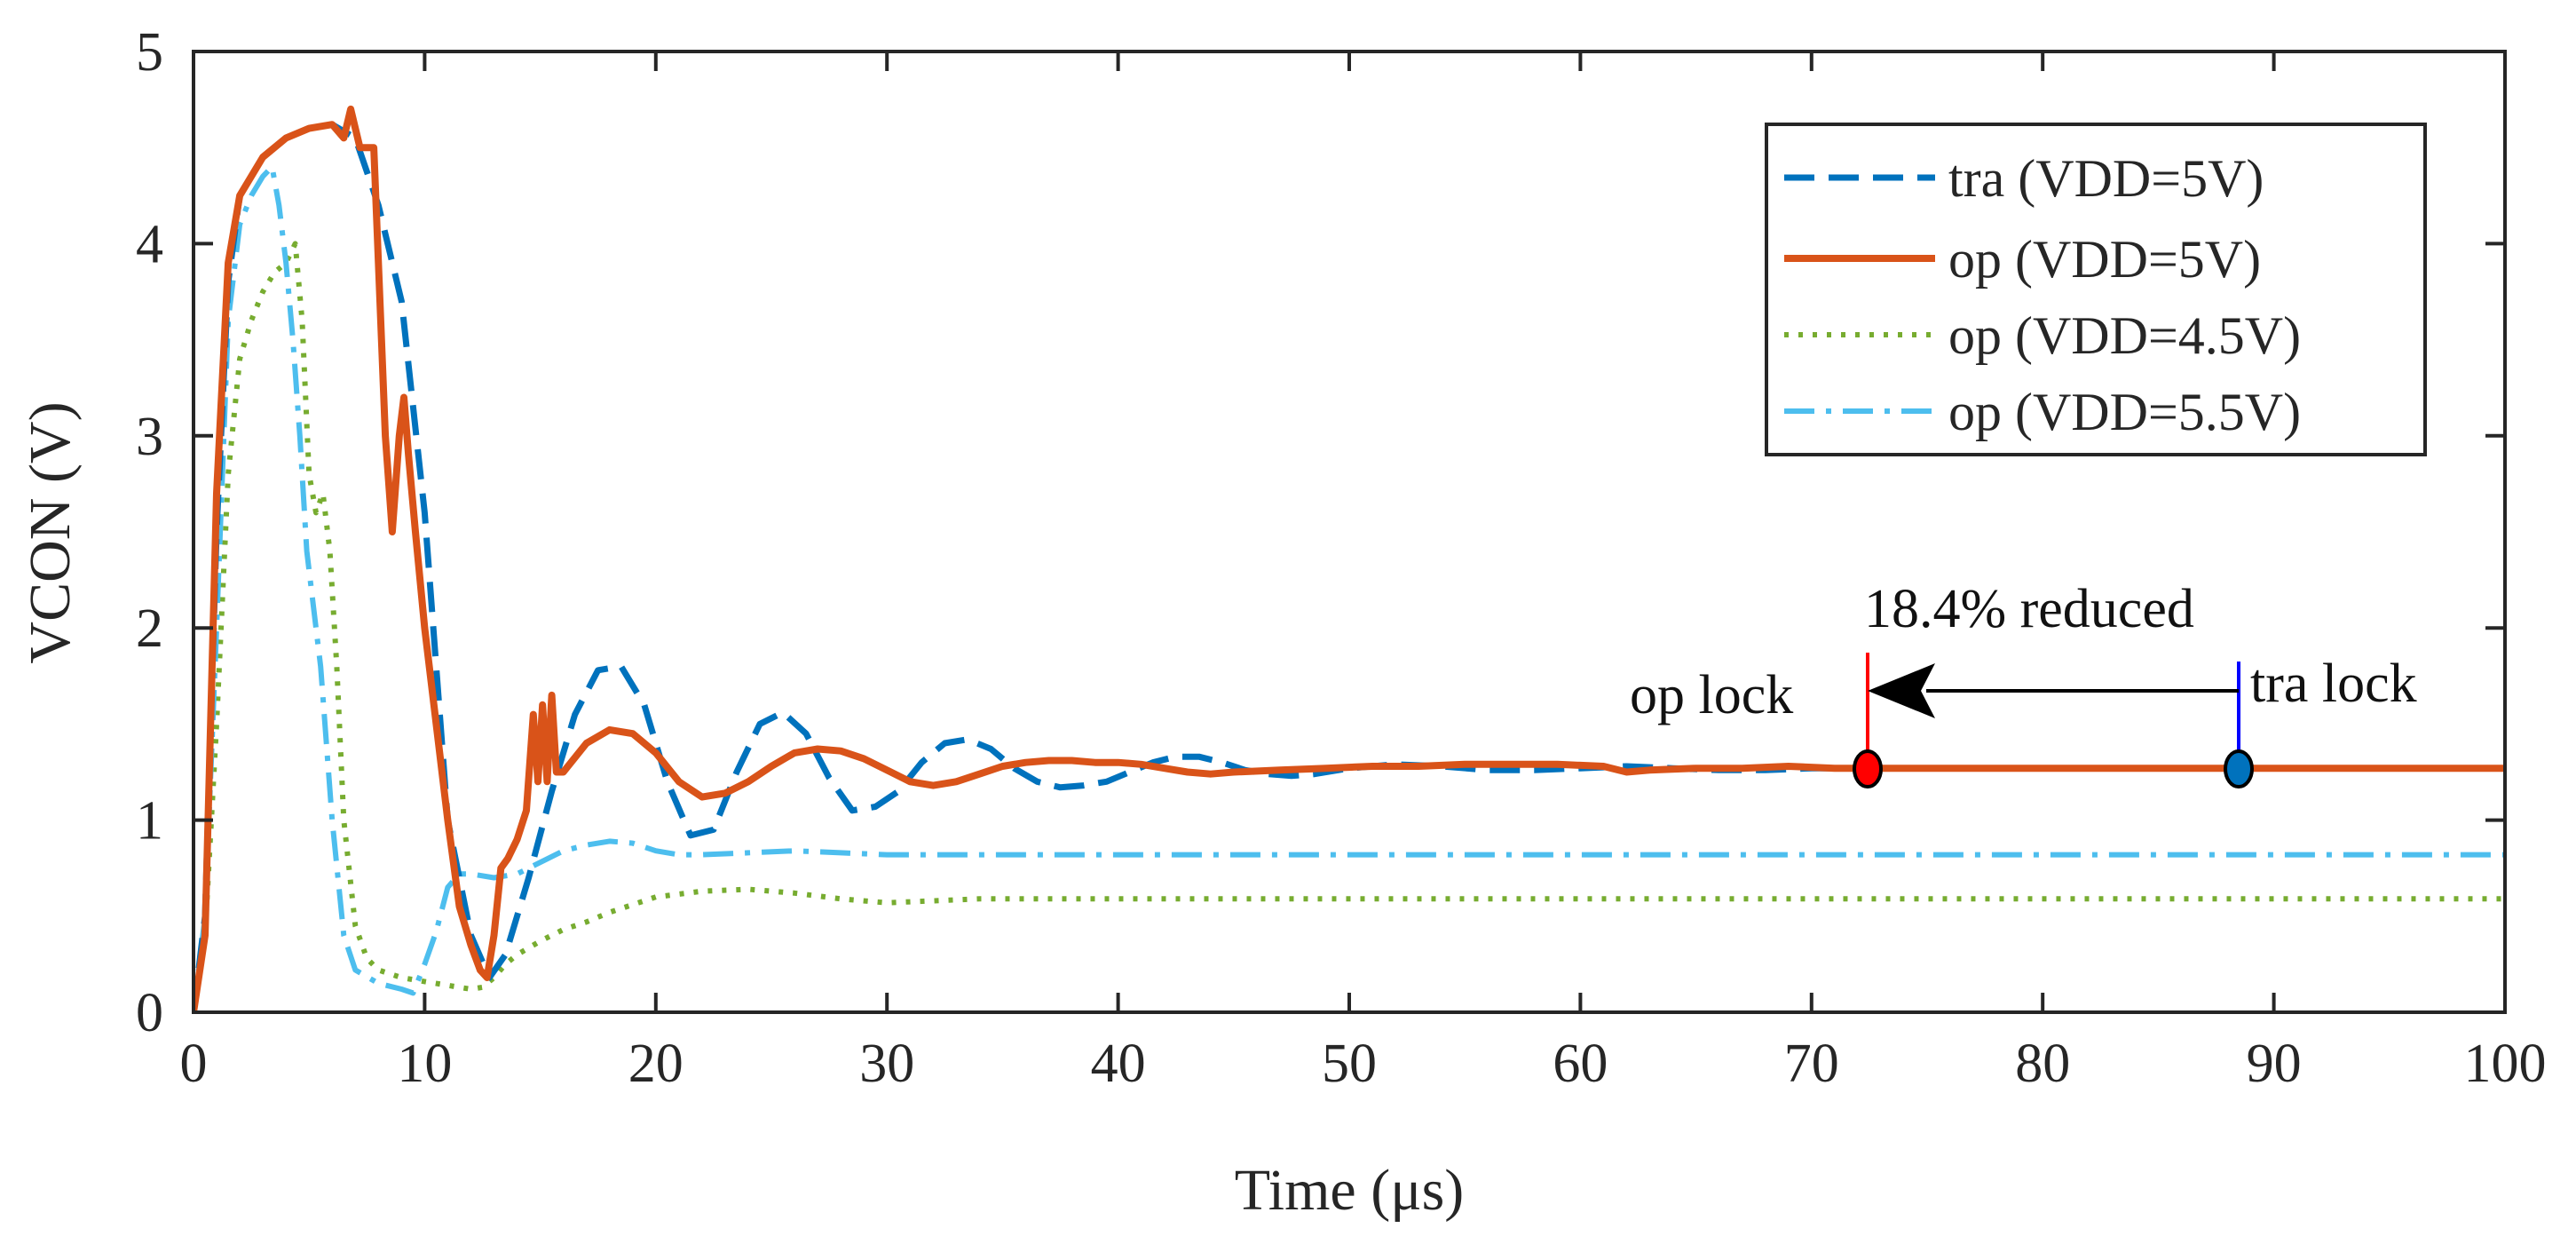  I want to click on y-tick-label: 2, so click(149, 628).